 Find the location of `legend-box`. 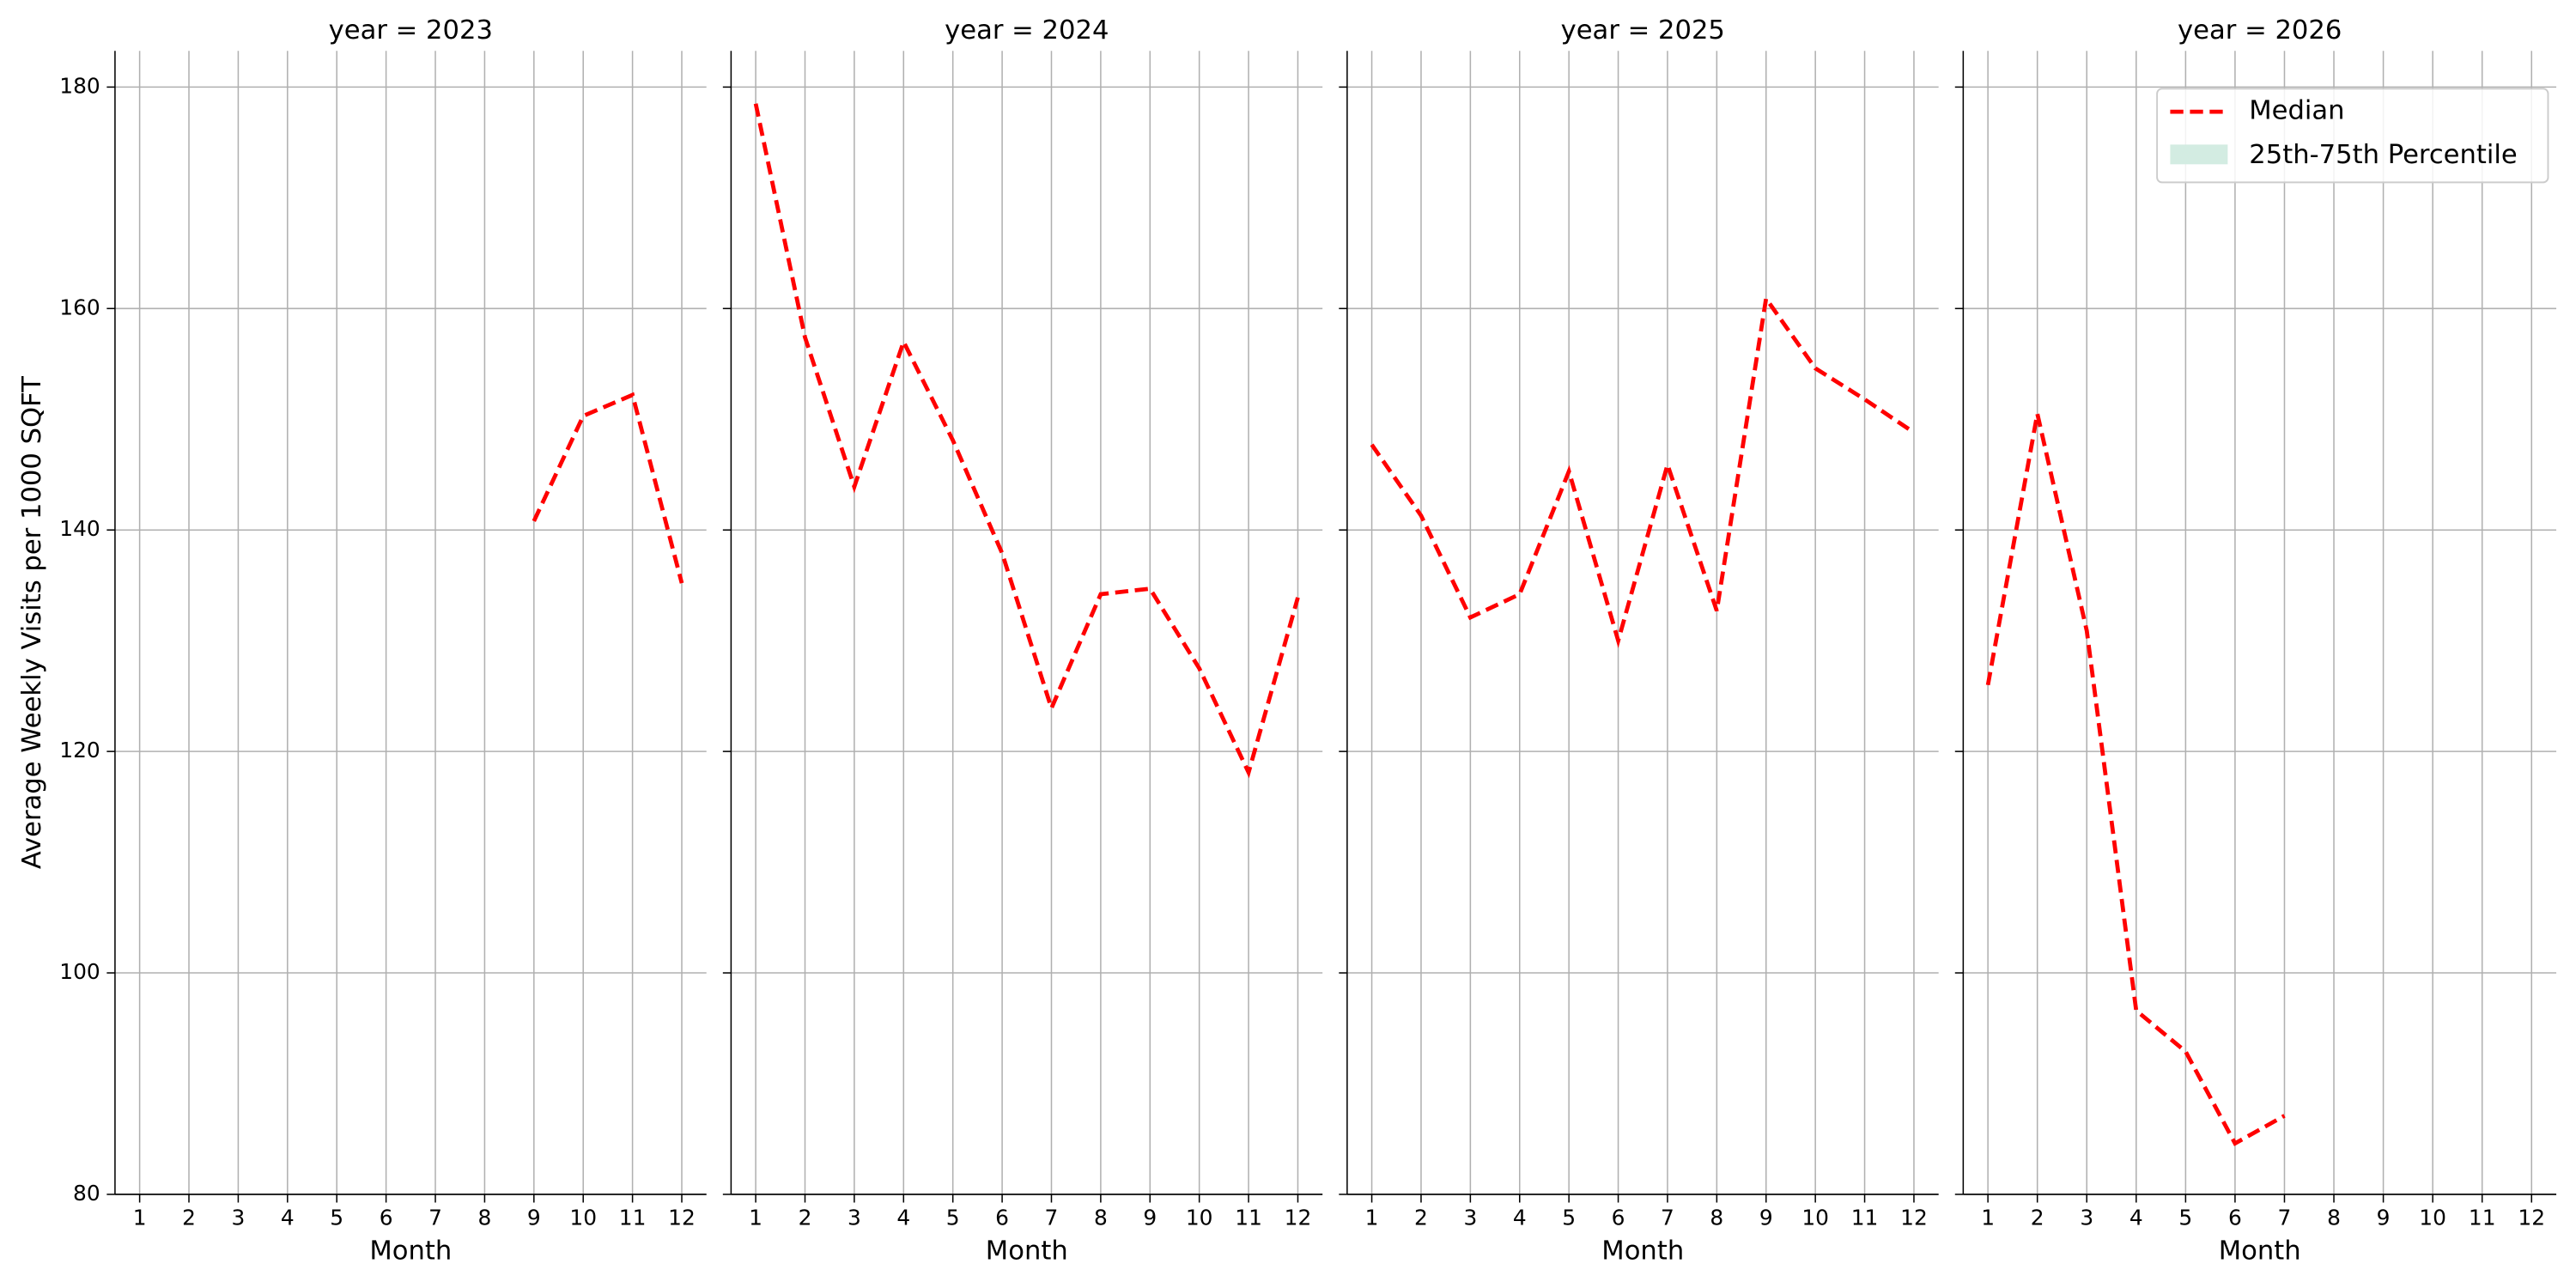

legend-box is located at coordinates (2353, 136).